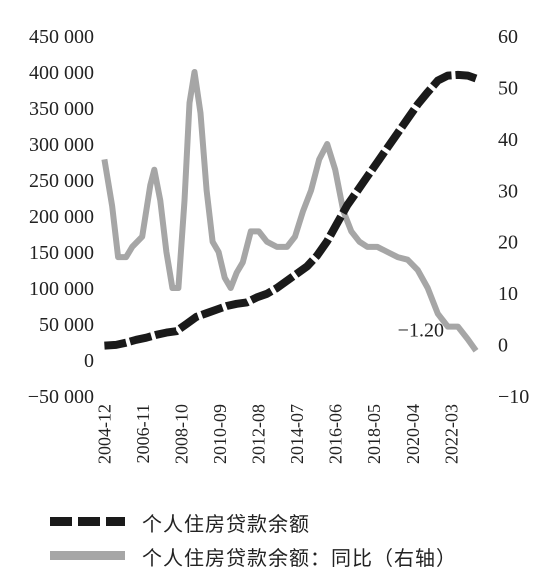 The height and width of the screenshot is (579, 552). Describe the element at coordinates (182, 434) in the screenshot. I see `x-tick-label: 2008-10` at that location.